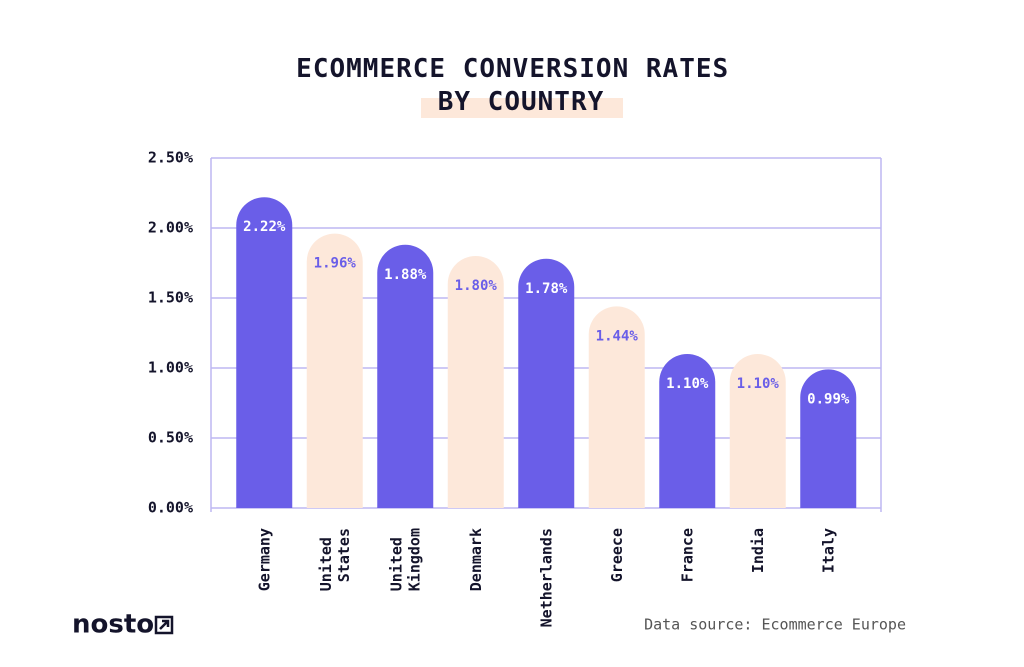 The height and width of the screenshot is (667, 1024). What do you see at coordinates (264, 559) in the screenshot?
I see `x-tick-label: Germany` at bounding box center [264, 559].